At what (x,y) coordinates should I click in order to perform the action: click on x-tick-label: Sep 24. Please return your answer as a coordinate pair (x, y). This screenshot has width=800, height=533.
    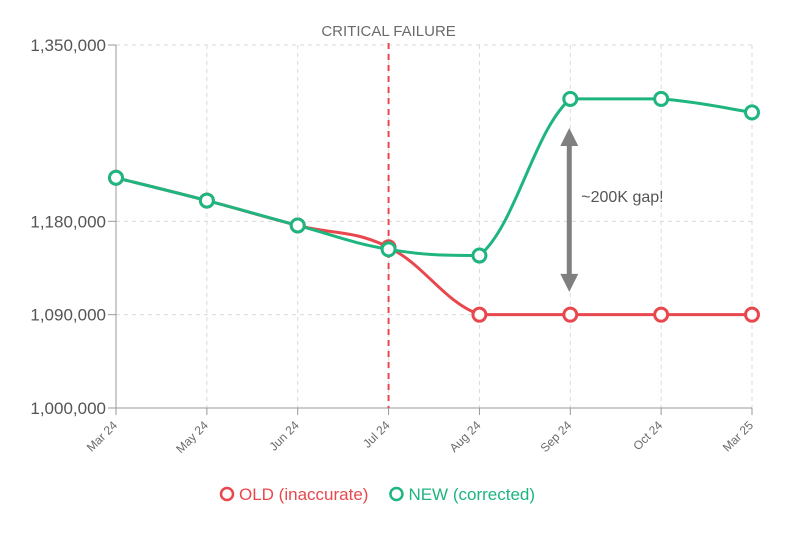
    Looking at the image, I should click on (556, 436).